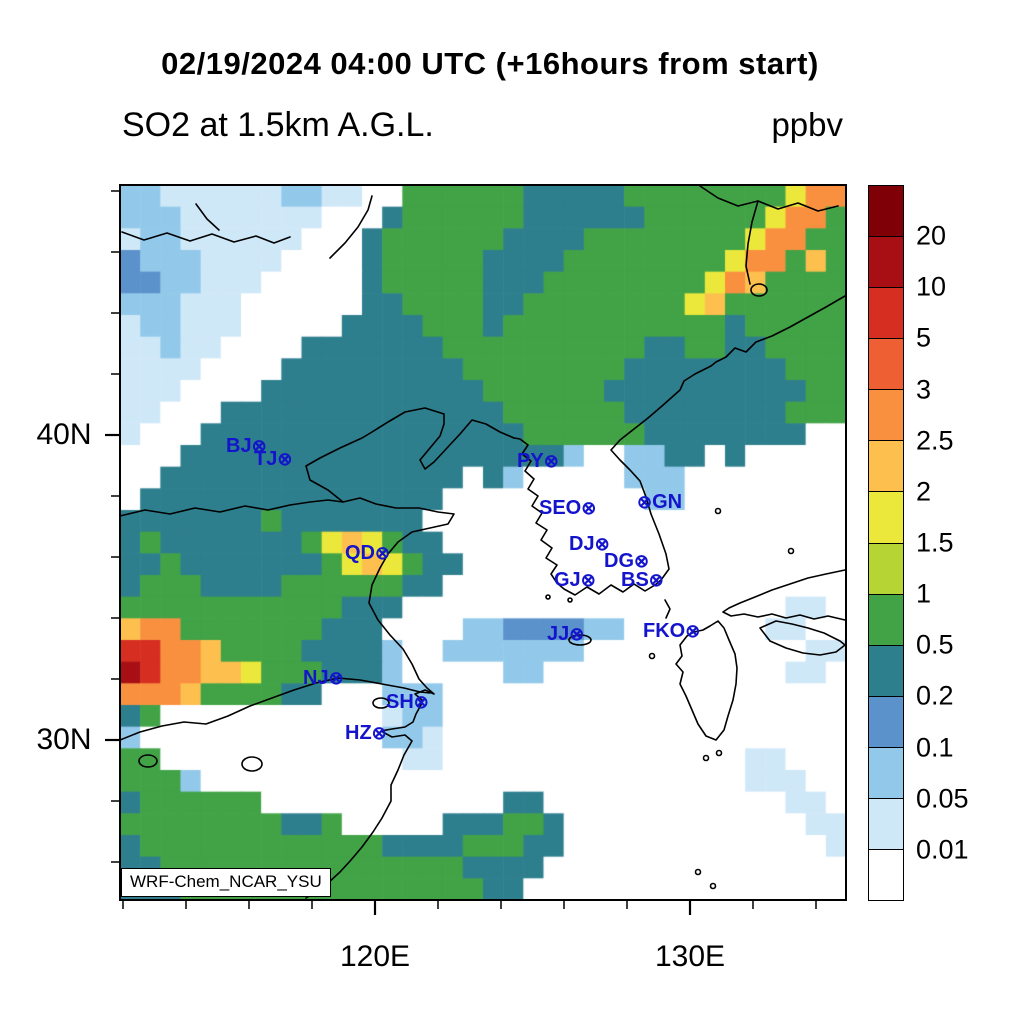 This screenshot has height=1024, width=1024. What do you see at coordinates (375, 956) in the screenshot?
I see `axis-label-120e: 120E` at bounding box center [375, 956].